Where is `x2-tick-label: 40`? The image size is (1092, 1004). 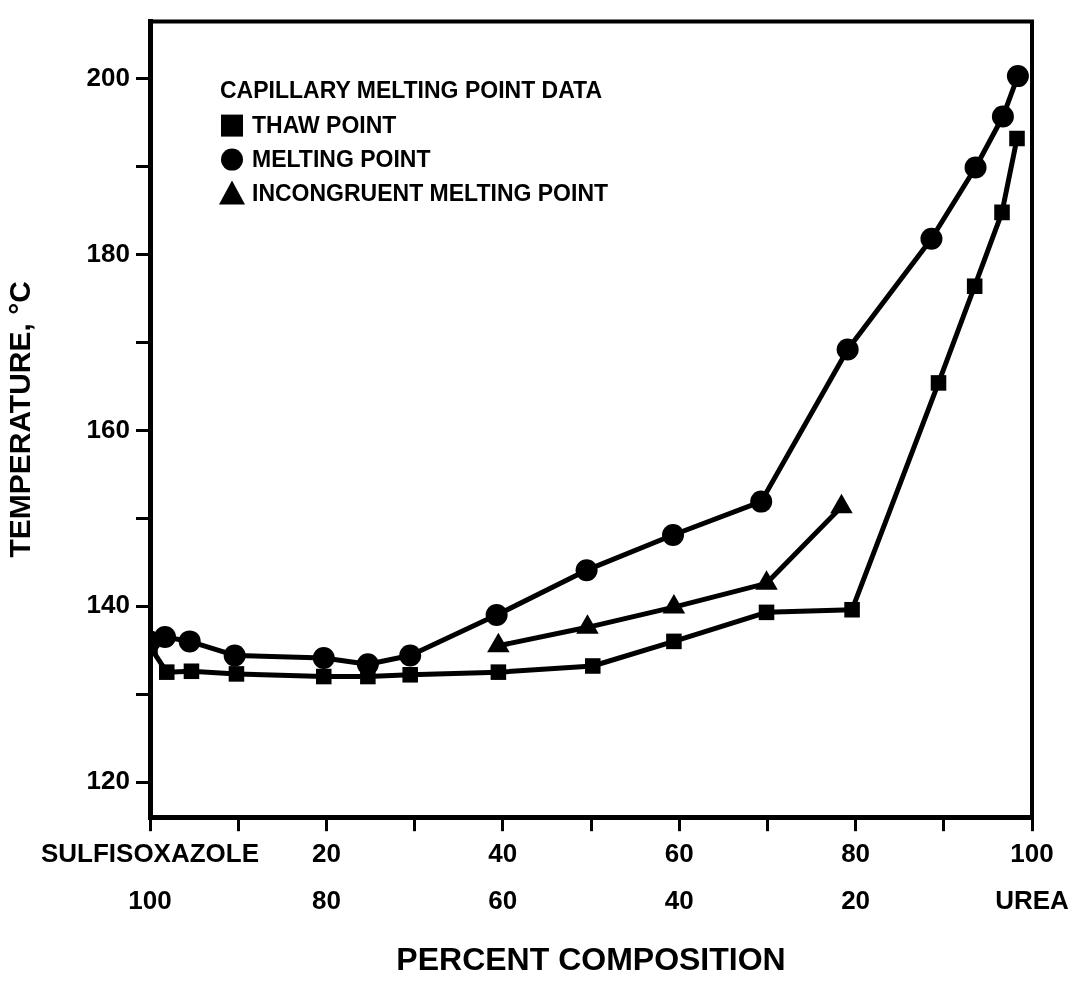
x2-tick-label: 40 is located at coordinates (679, 900).